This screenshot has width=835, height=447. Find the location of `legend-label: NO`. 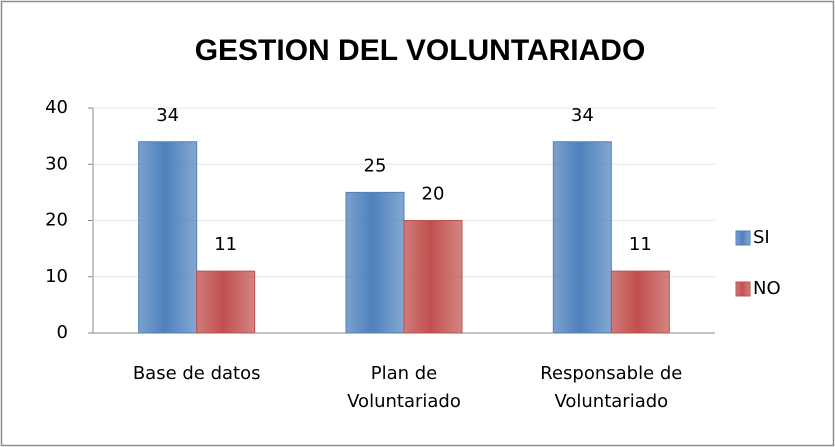

legend-label: NO is located at coordinates (767, 288).